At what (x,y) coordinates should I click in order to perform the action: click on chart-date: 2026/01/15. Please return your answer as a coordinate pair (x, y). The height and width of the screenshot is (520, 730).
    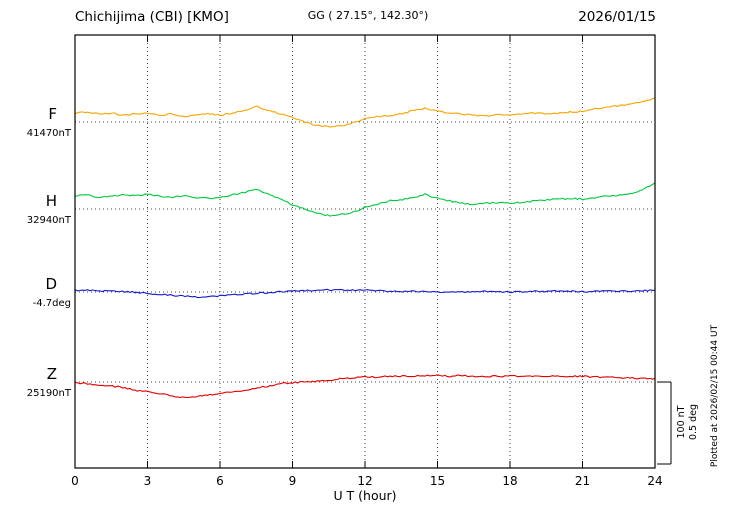
    Looking at the image, I should click on (617, 17).